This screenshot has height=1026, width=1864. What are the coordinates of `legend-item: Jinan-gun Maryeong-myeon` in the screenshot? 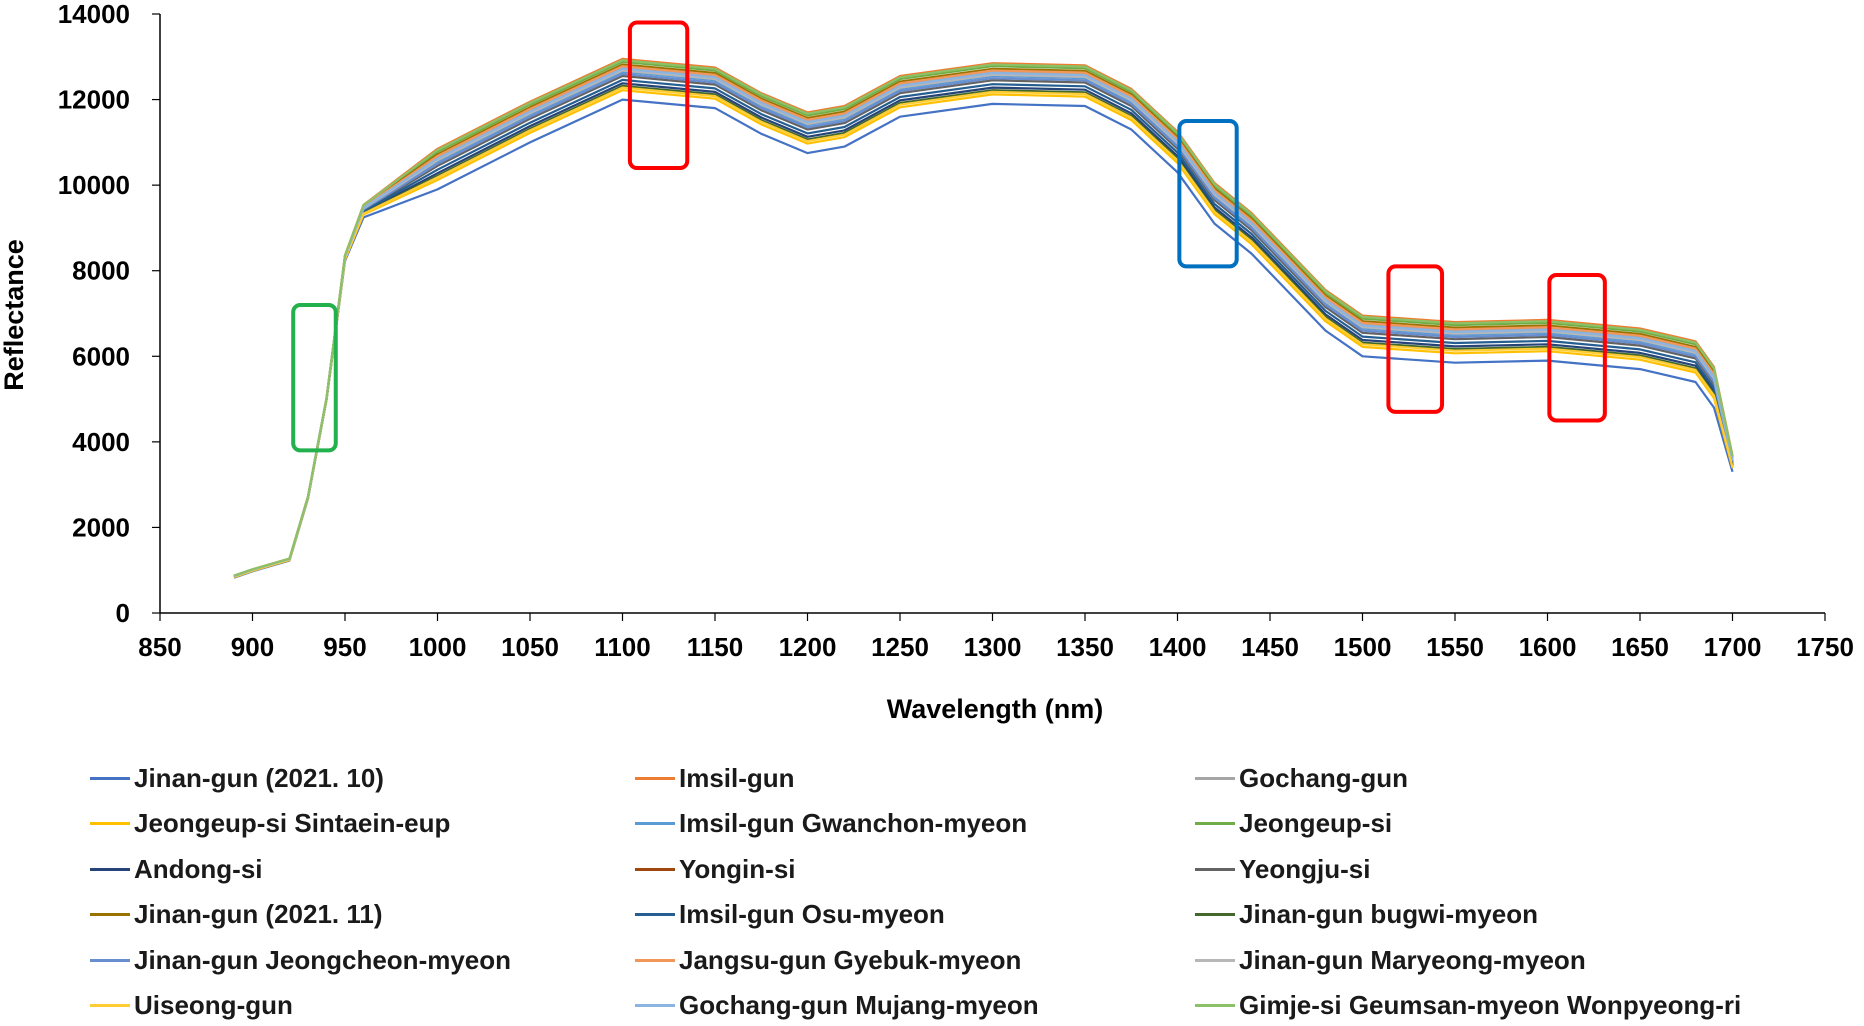 It's located at (1390, 960).